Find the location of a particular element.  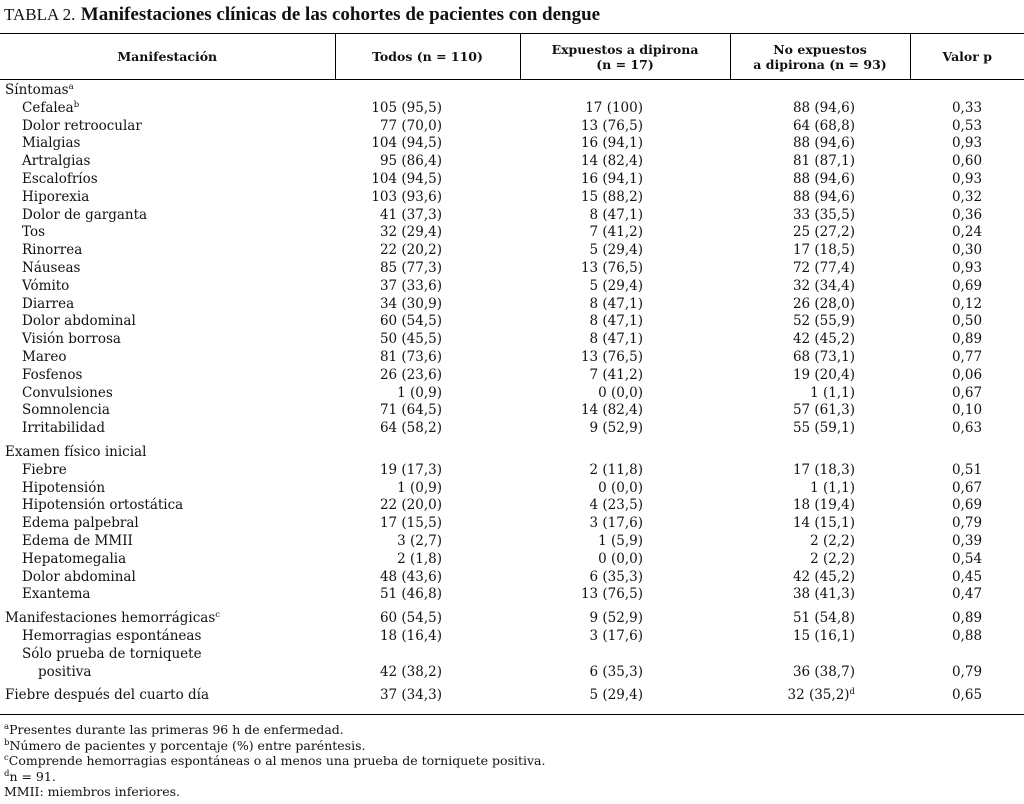

cell: 1 (5,9) is located at coordinates (625, 542).